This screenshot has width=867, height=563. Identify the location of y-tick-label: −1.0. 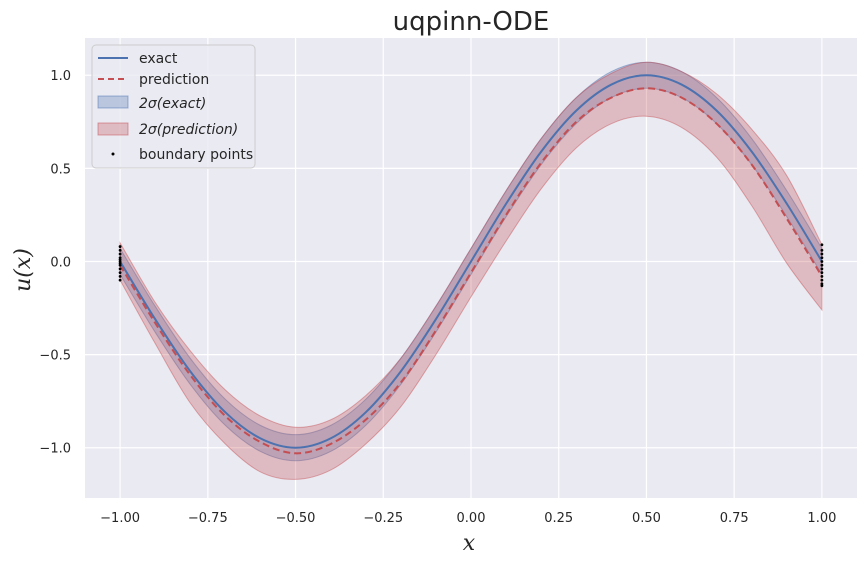
(55, 449).